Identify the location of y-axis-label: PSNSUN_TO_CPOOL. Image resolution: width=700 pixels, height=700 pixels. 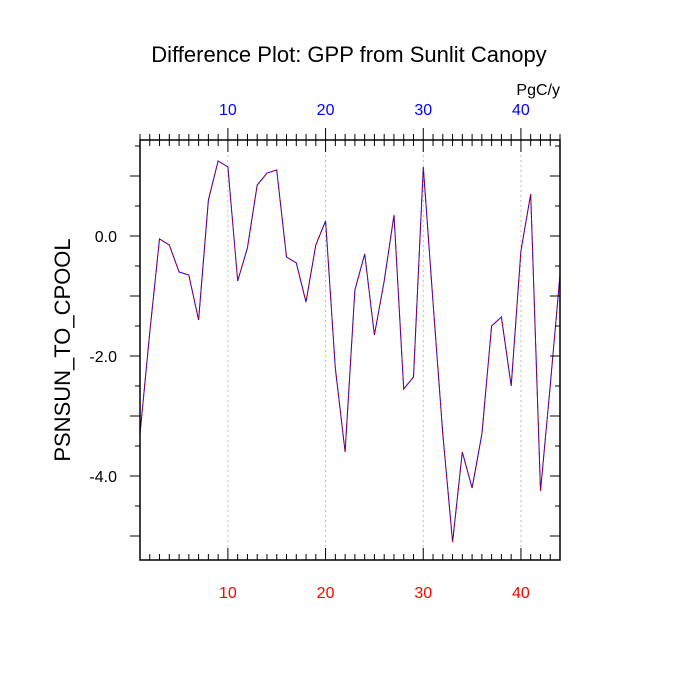
(62, 349).